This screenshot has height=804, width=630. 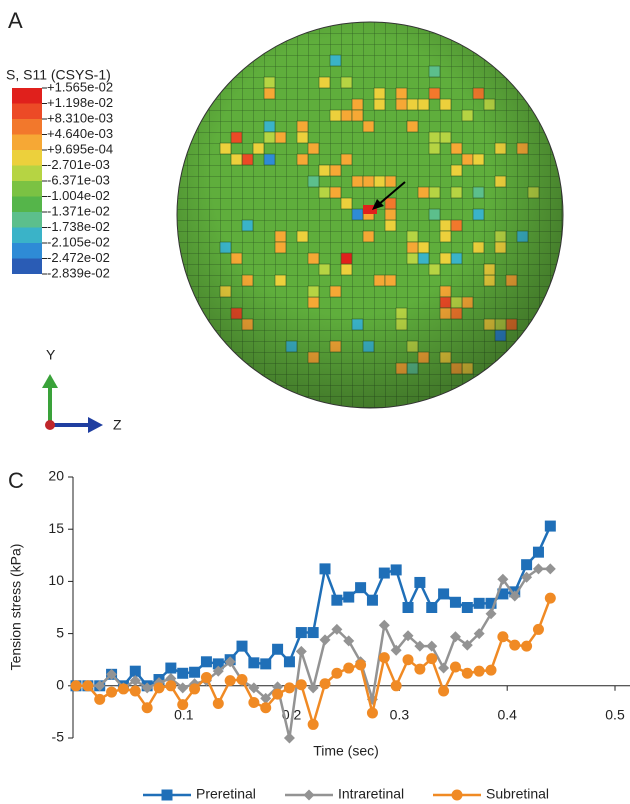 I want to click on legend-label: -6.371e-03, so click(x=78, y=179).